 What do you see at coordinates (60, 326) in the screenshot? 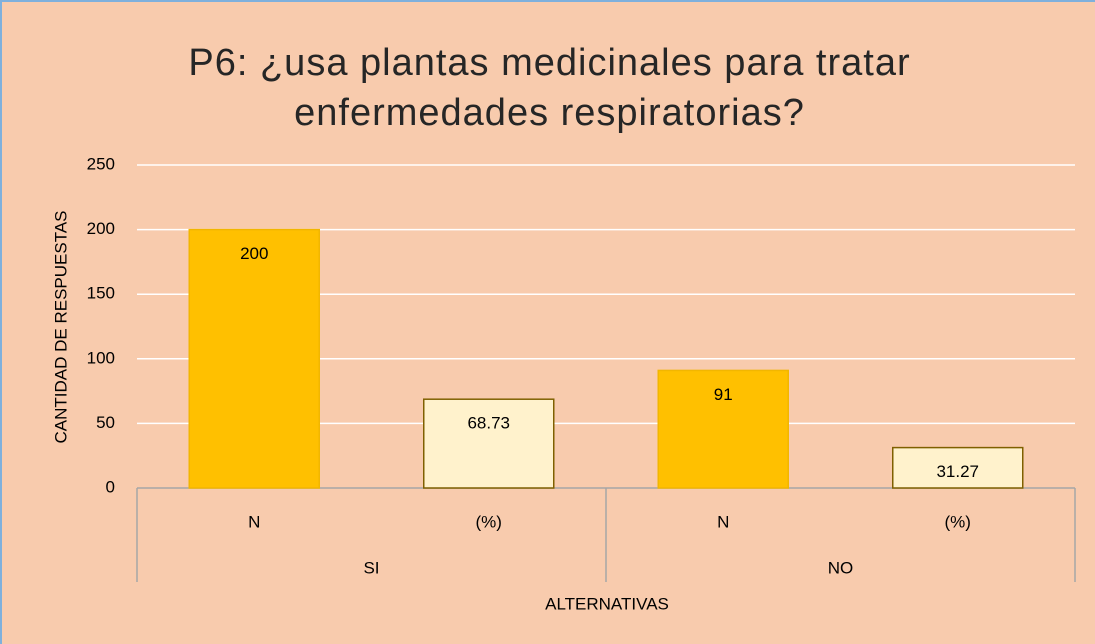
I see `y-axis-label: CANTIDAD DE RESPUESTAS` at bounding box center [60, 326].